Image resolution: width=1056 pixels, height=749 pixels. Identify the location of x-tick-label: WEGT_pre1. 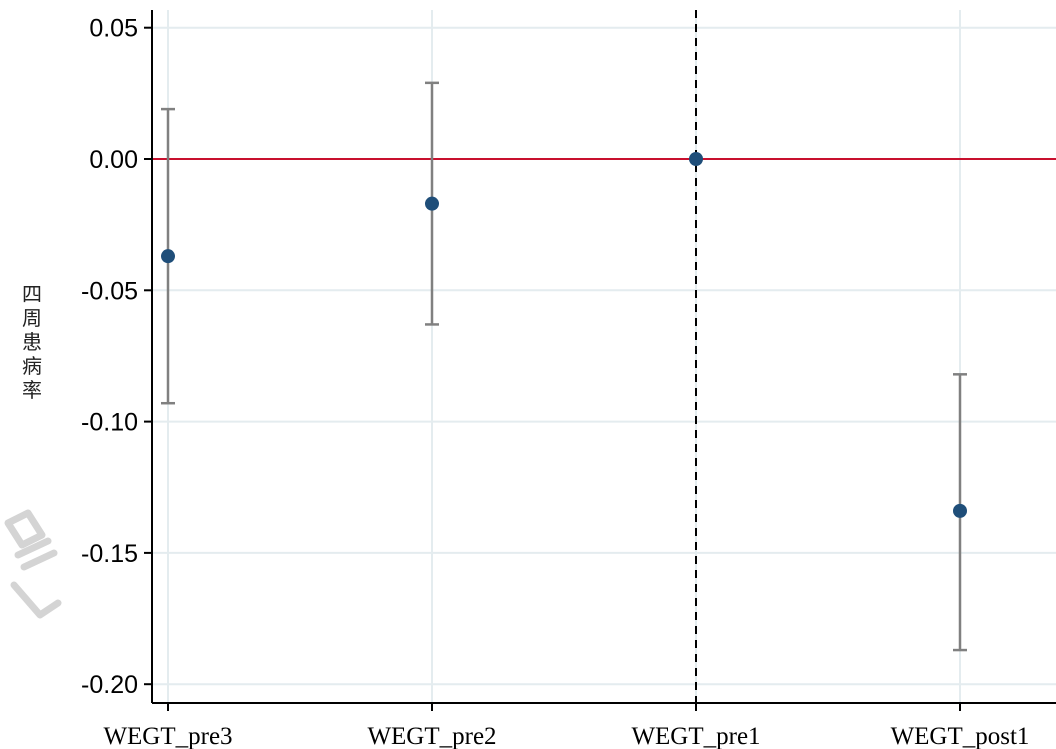
(695, 736).